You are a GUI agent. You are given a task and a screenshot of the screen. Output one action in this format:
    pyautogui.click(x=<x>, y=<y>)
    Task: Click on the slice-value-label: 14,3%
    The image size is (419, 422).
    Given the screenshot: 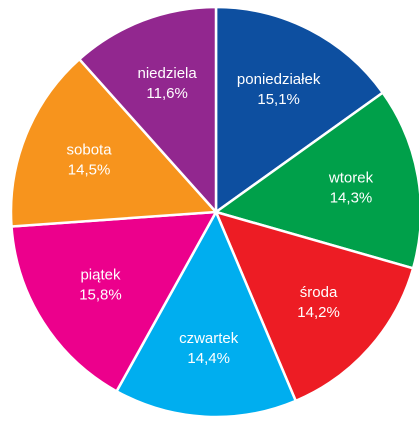 What is the action you would take?
    pyautogui.click(x=351, y=198)
    